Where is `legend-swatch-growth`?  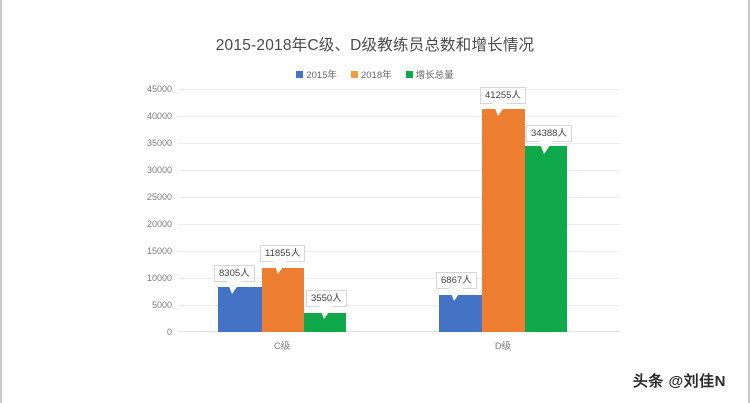 legend-swatch-growth is located at coordinates (409, 74).